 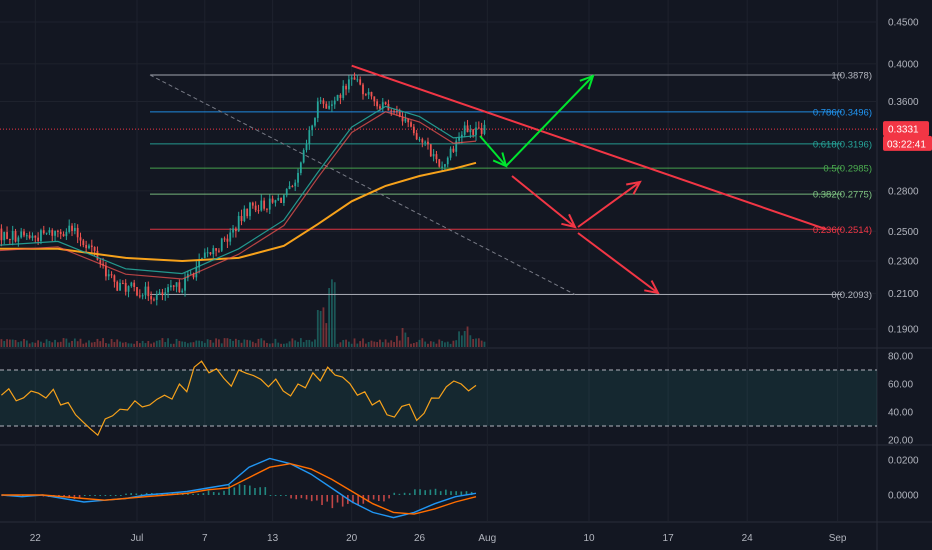 I want to click on fib-level-label: 1(0.3878), so click(x=851, y=75).